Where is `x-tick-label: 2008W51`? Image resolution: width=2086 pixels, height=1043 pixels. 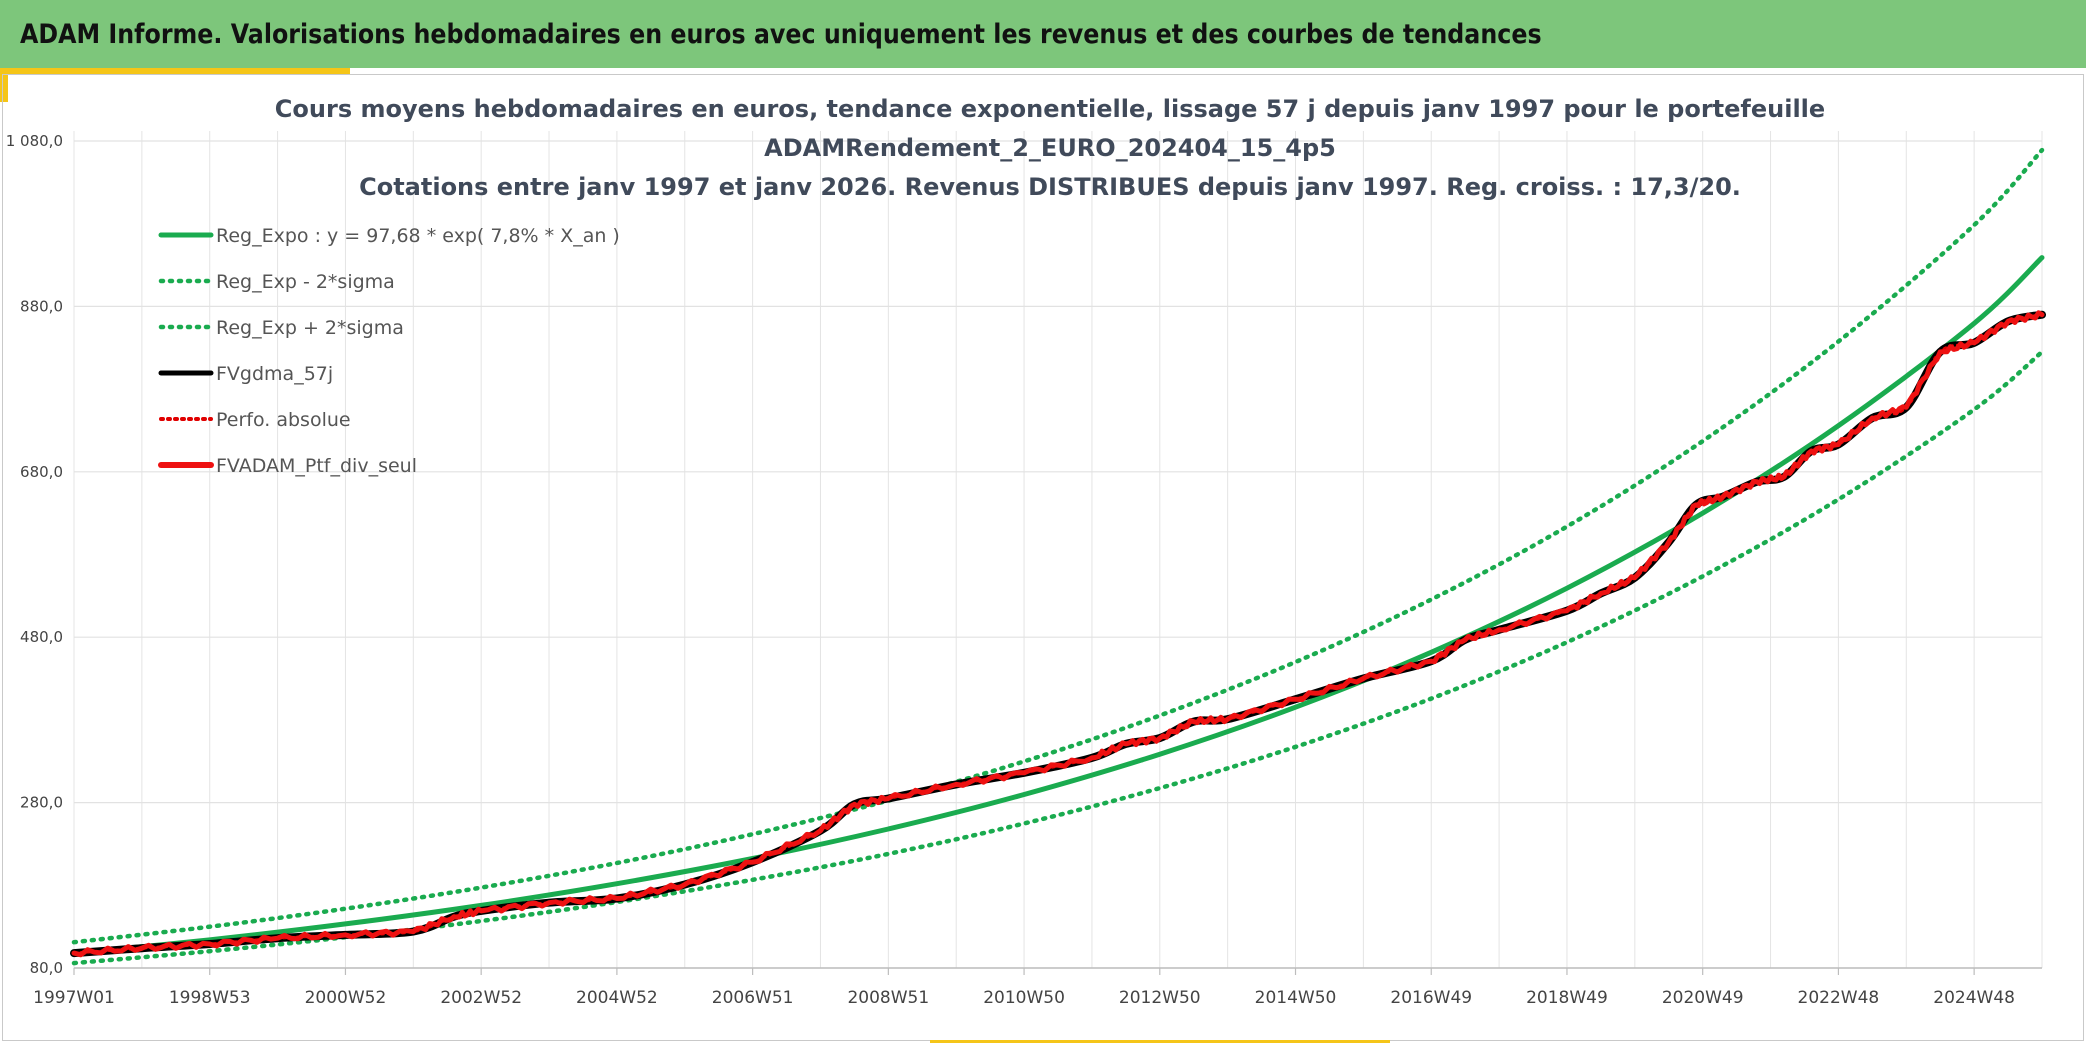 x-tick-label: 2008W51 is located at coordinates (888, 998).